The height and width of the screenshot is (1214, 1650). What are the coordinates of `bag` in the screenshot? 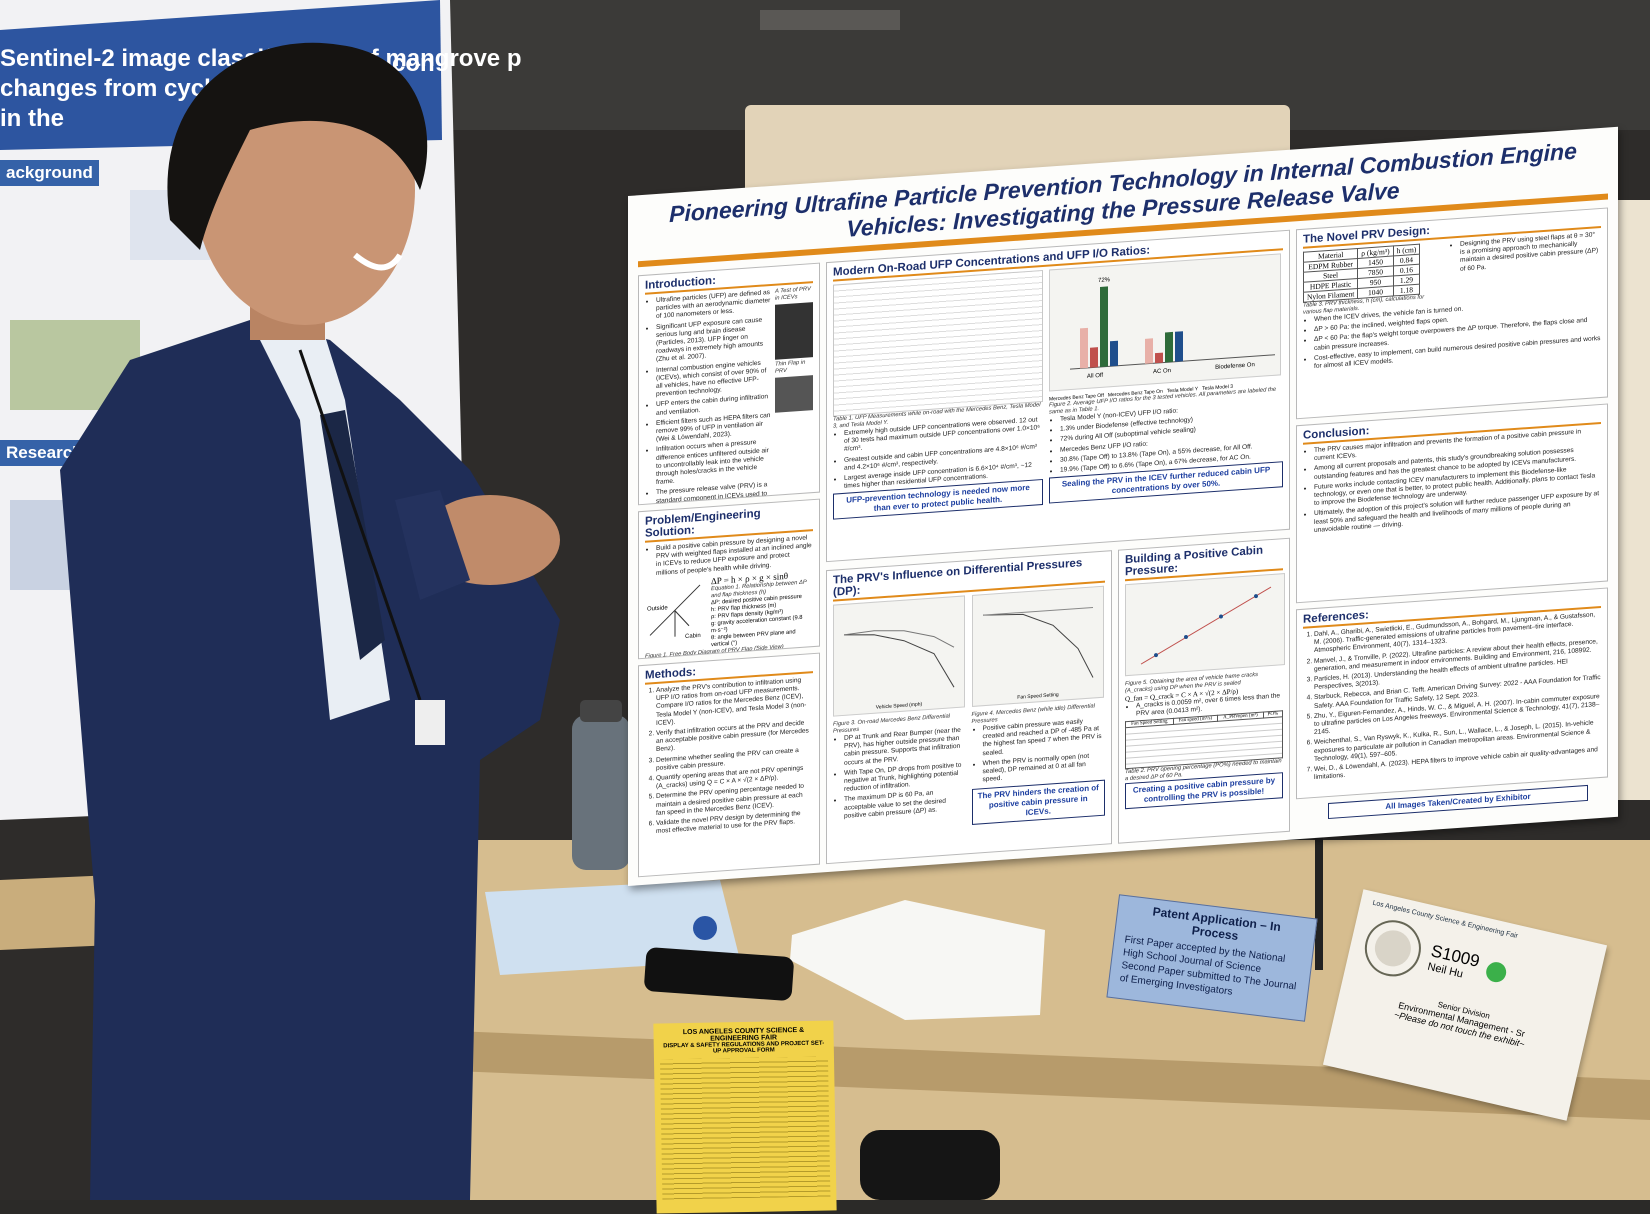 It's located at (930, 1165).